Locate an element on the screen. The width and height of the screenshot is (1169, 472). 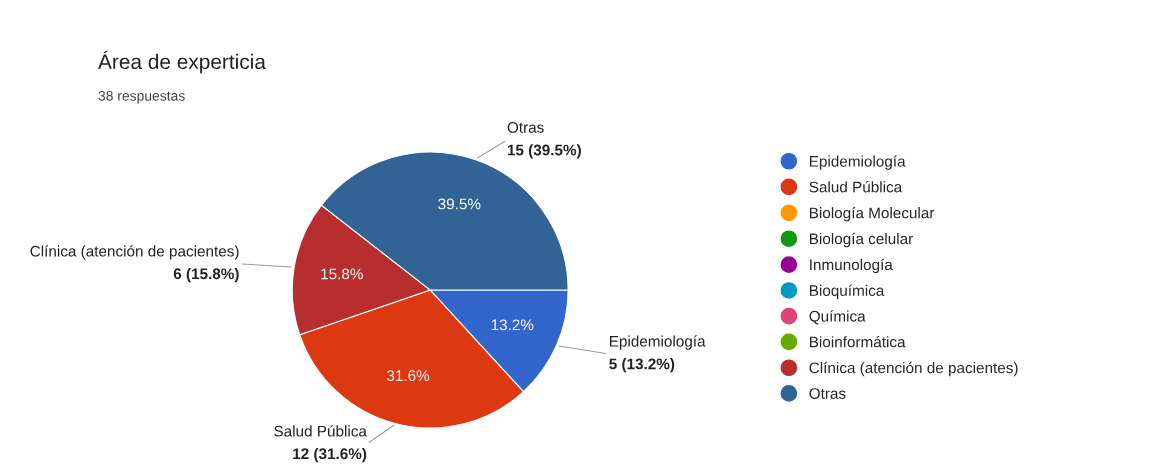
legend-label: Epidemiología is located at coordinates (857, 162).